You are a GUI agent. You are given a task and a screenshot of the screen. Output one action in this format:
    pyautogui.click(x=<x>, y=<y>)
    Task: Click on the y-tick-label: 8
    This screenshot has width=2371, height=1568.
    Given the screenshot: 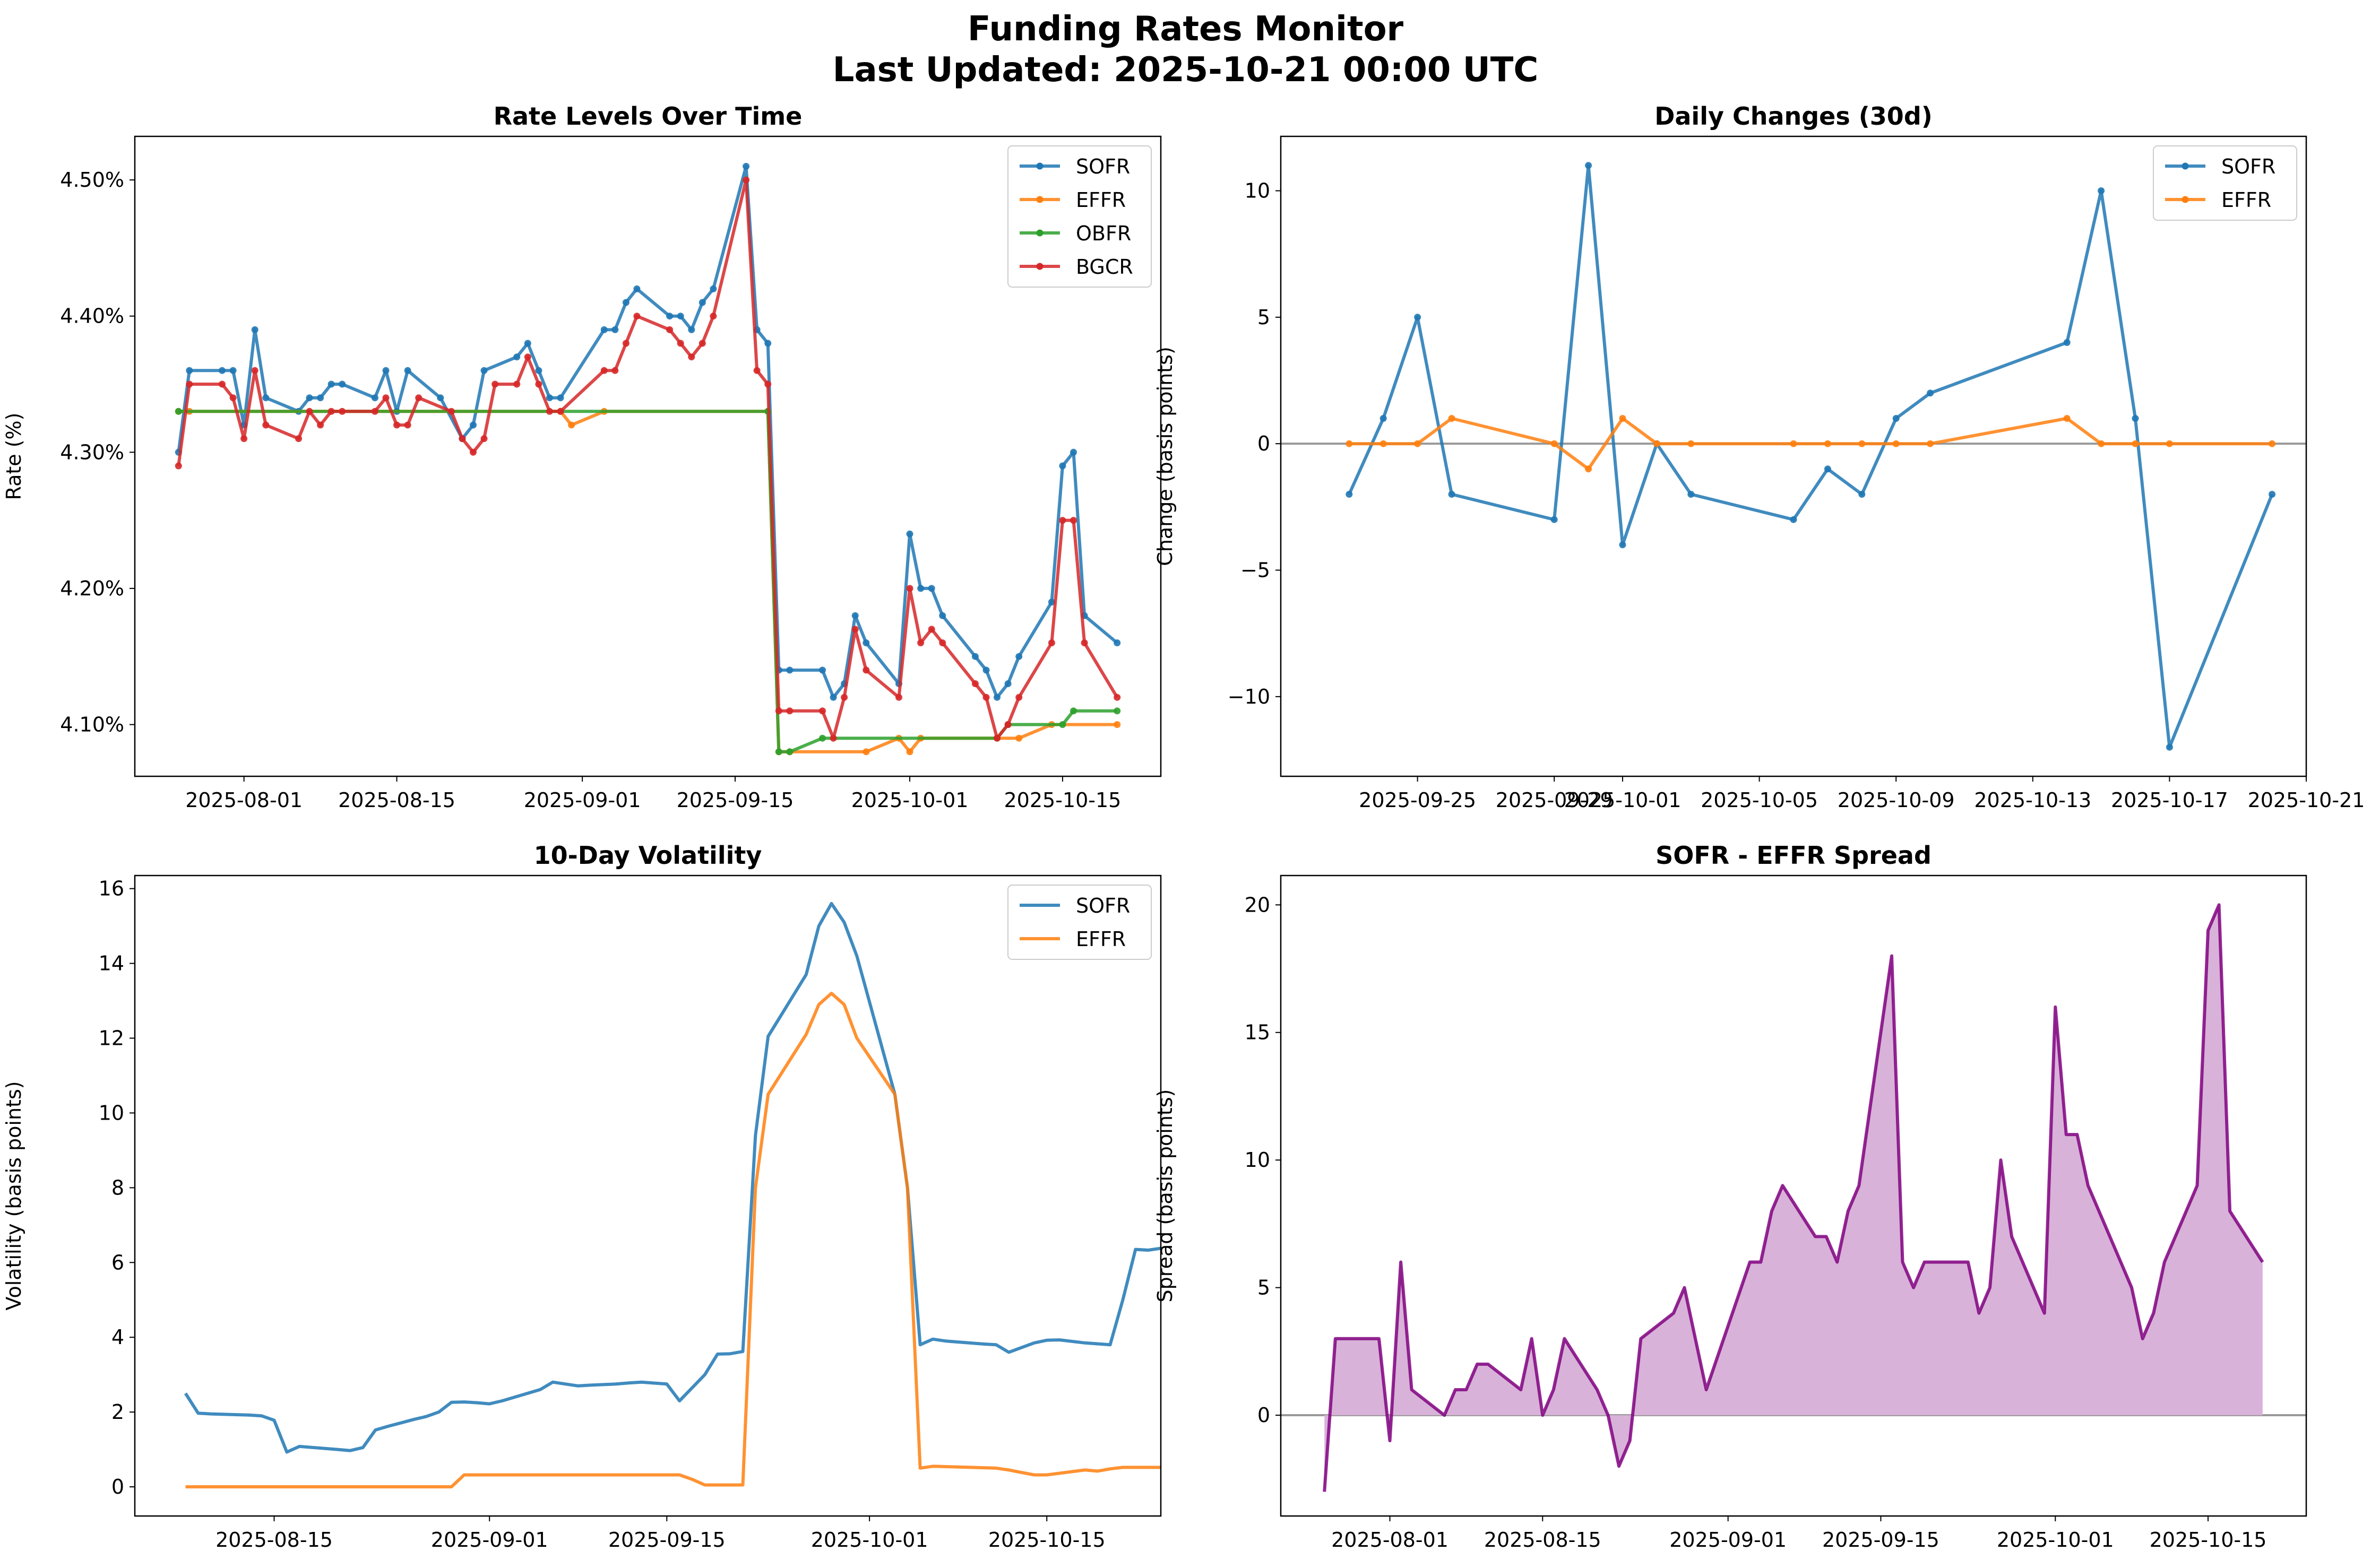 What is the action you would take?
    pyautogui.click(x=117, y=1187)
    